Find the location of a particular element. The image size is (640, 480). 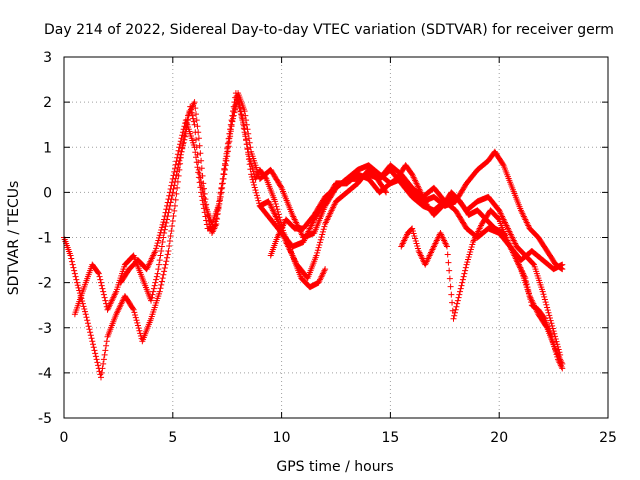

series-sat-g is located at coordinates (470, 260).